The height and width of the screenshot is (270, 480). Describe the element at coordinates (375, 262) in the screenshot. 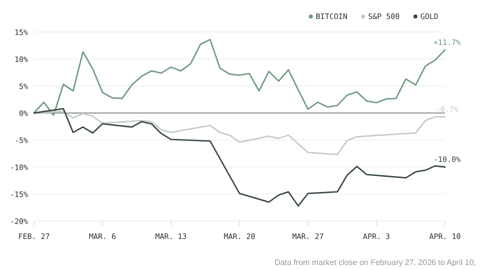

I see `text: Data from market close on February 27, 2026 to April 10,` at that location.